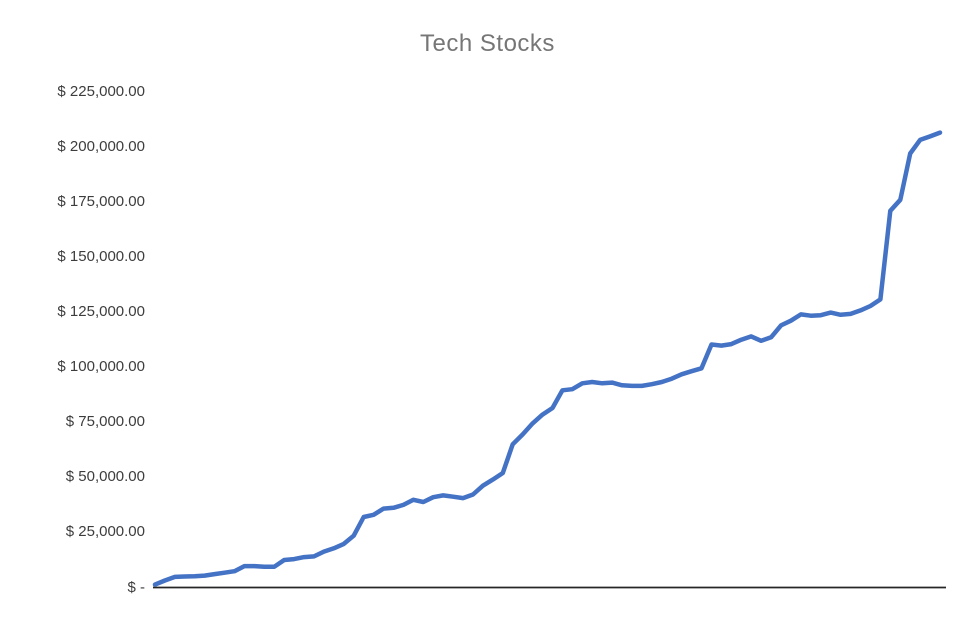 This screenshot has width=975, height=629. Describe the element at coordinates (487, 43) in the screenshot. I see `chart-title: Tech Stocks` at that location.